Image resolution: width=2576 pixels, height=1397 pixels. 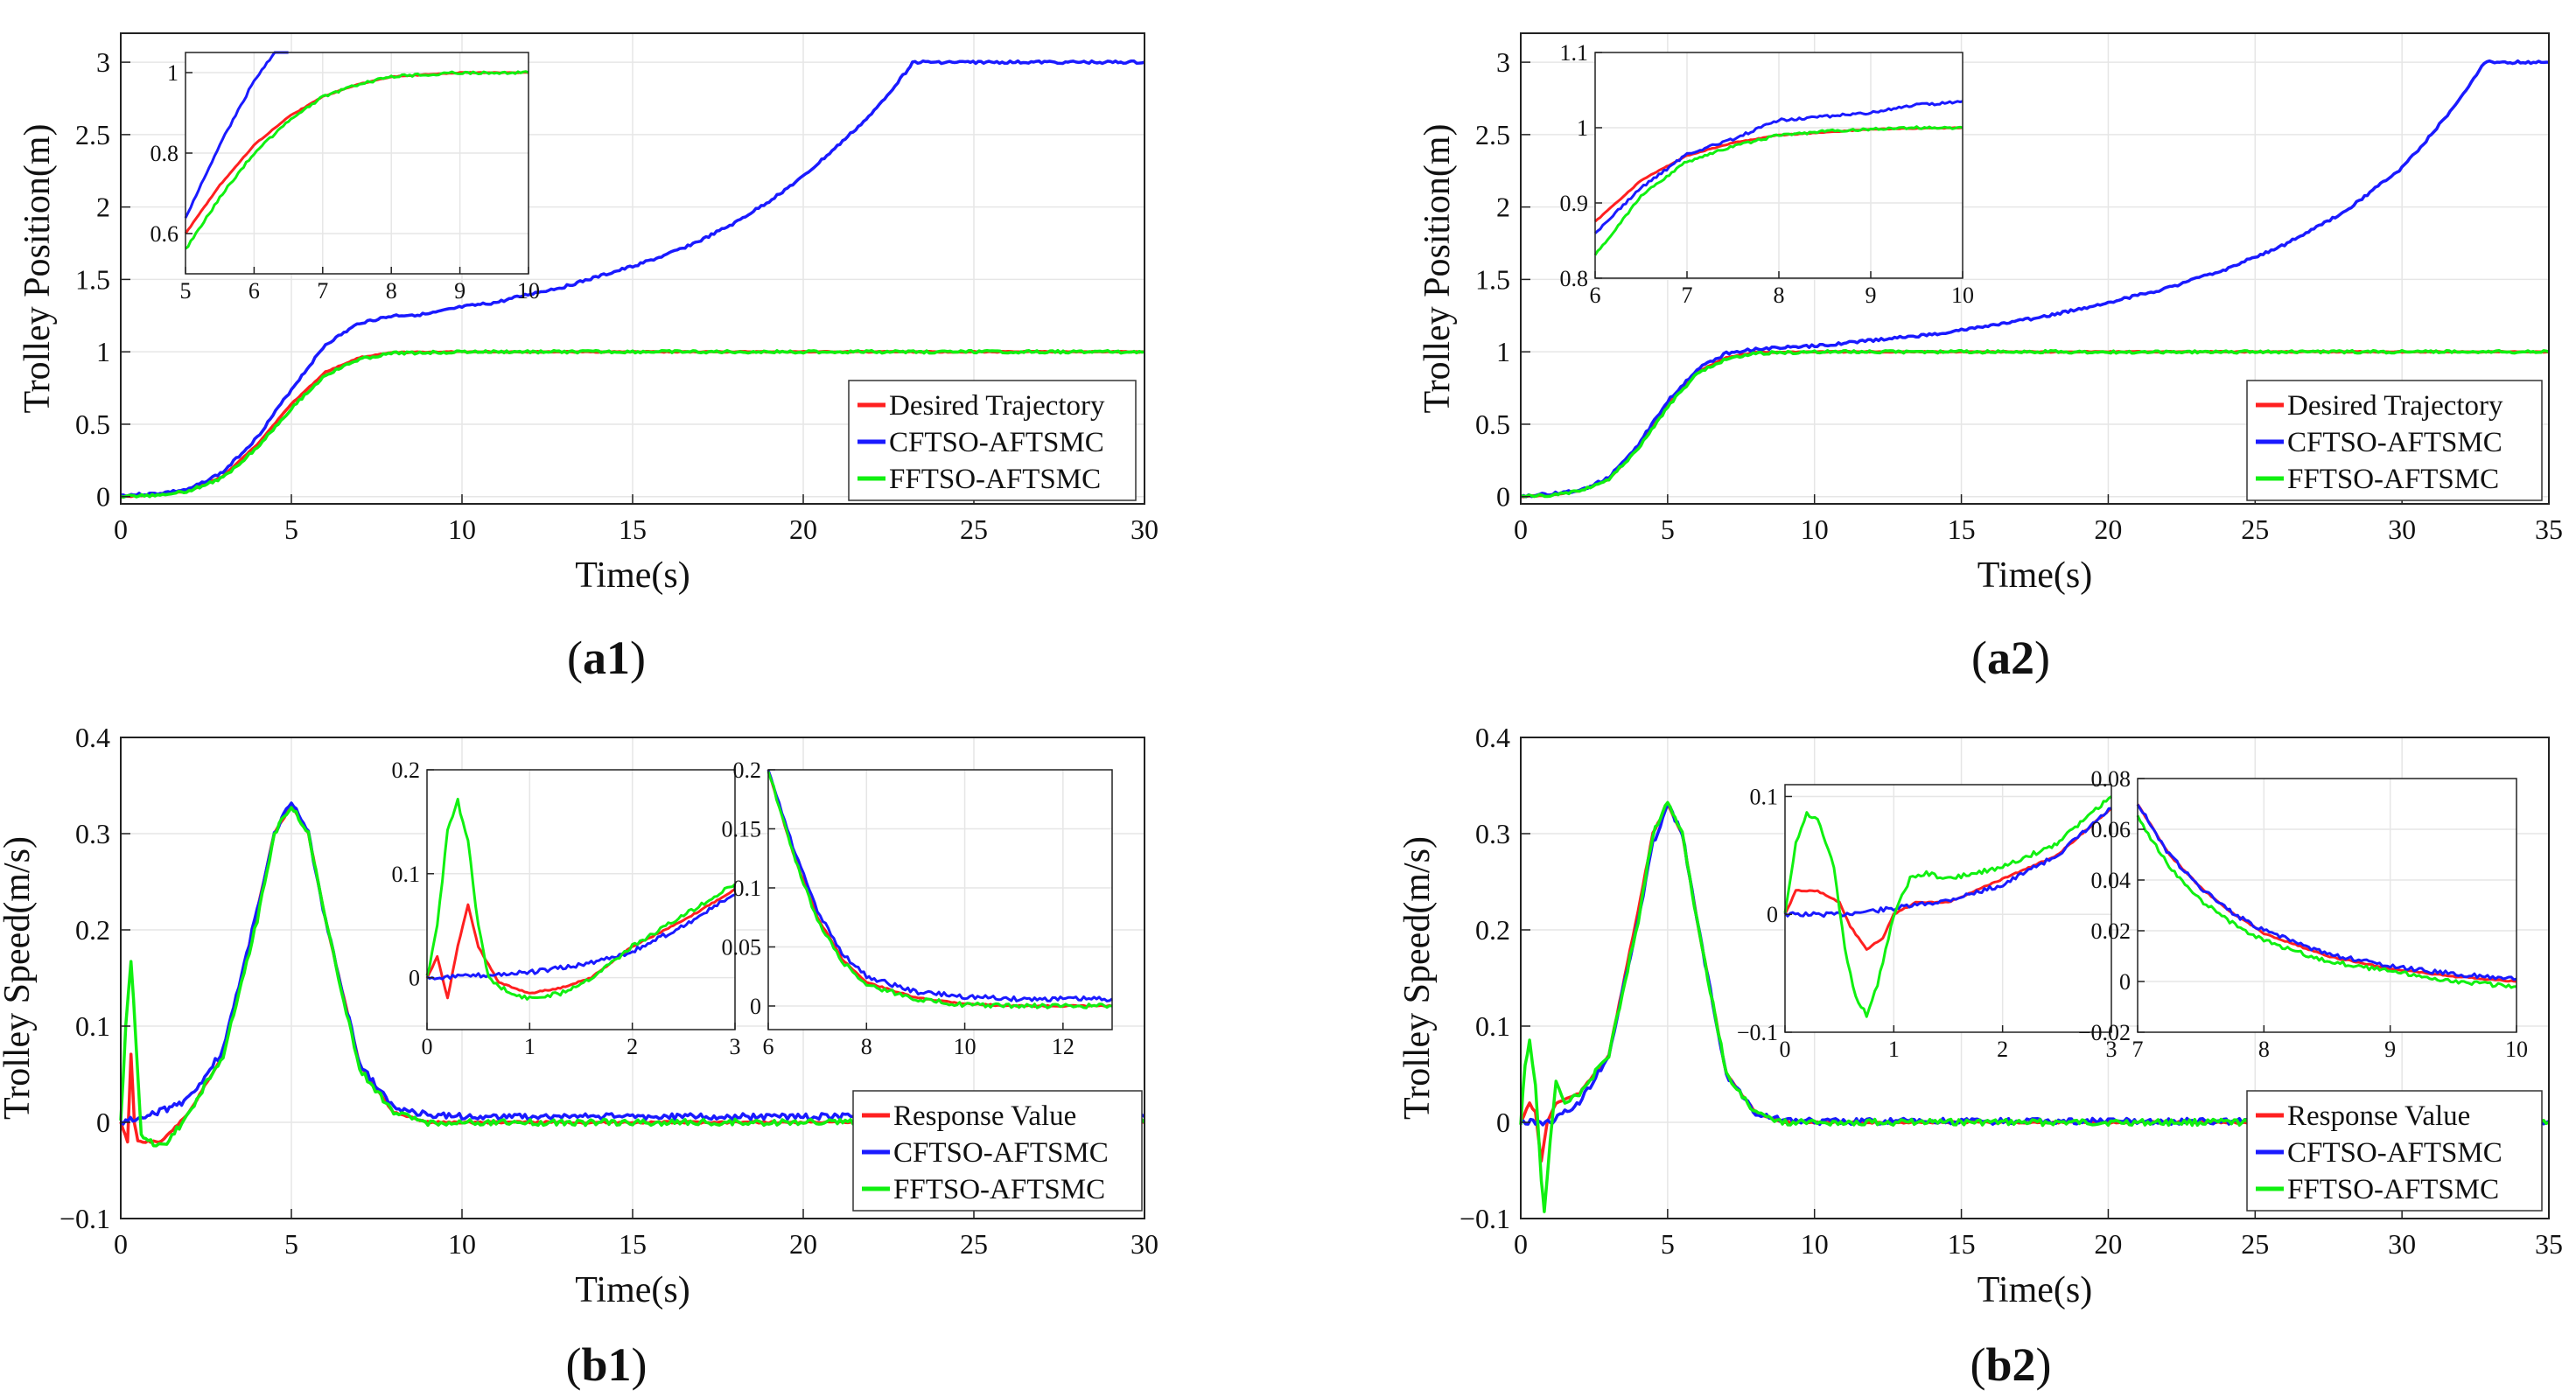 I want to click on chart-a2-inset-1-series-cftso, so click(x=1778, y=167).